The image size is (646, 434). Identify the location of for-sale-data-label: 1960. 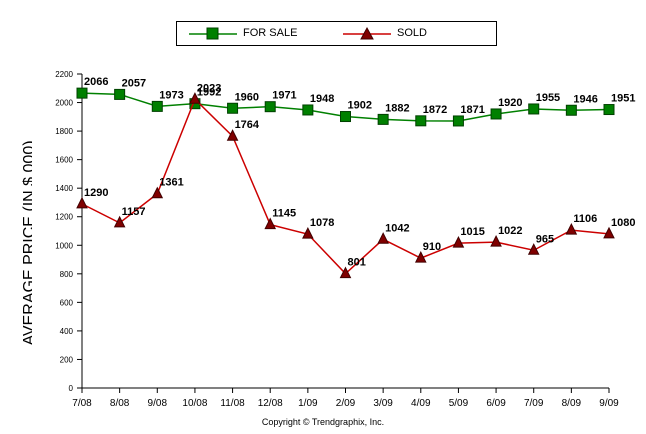
(247, 97).